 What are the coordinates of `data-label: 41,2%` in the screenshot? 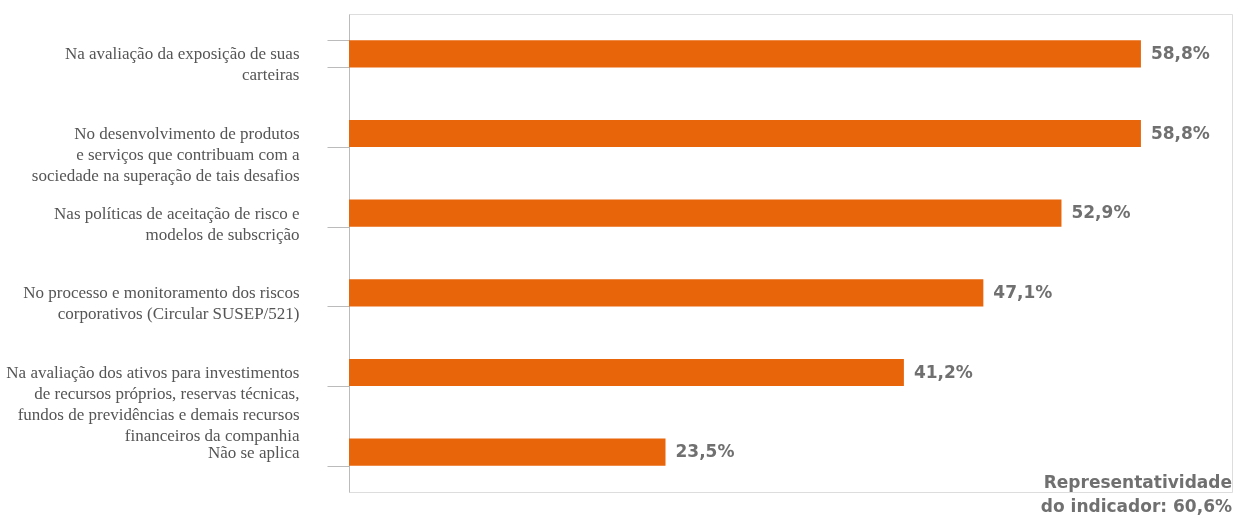 It's located at (943, 371).